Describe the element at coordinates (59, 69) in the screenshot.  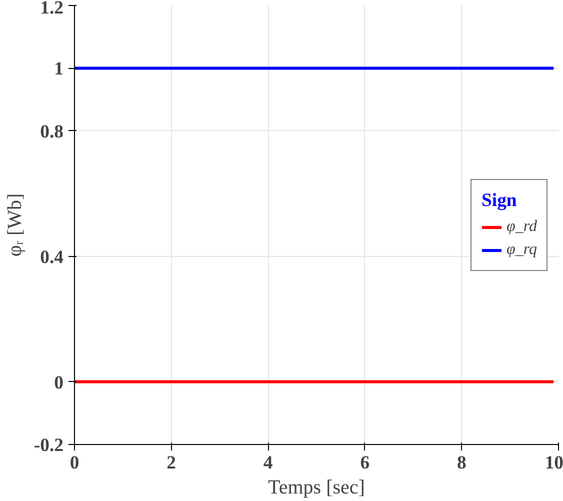
I see `y-tick-label: 1` at that location.